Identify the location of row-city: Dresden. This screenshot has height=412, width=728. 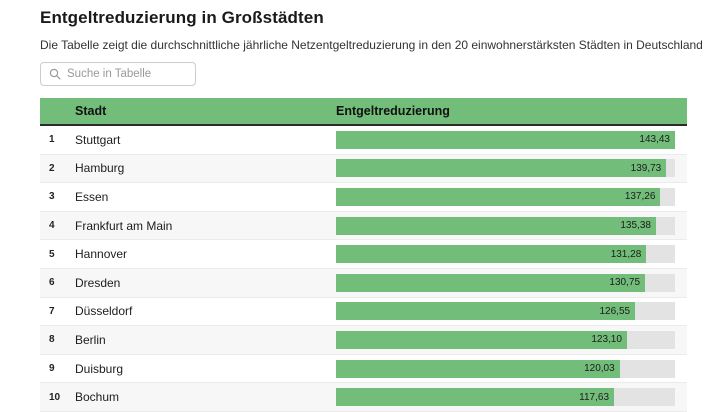
(98, 282).